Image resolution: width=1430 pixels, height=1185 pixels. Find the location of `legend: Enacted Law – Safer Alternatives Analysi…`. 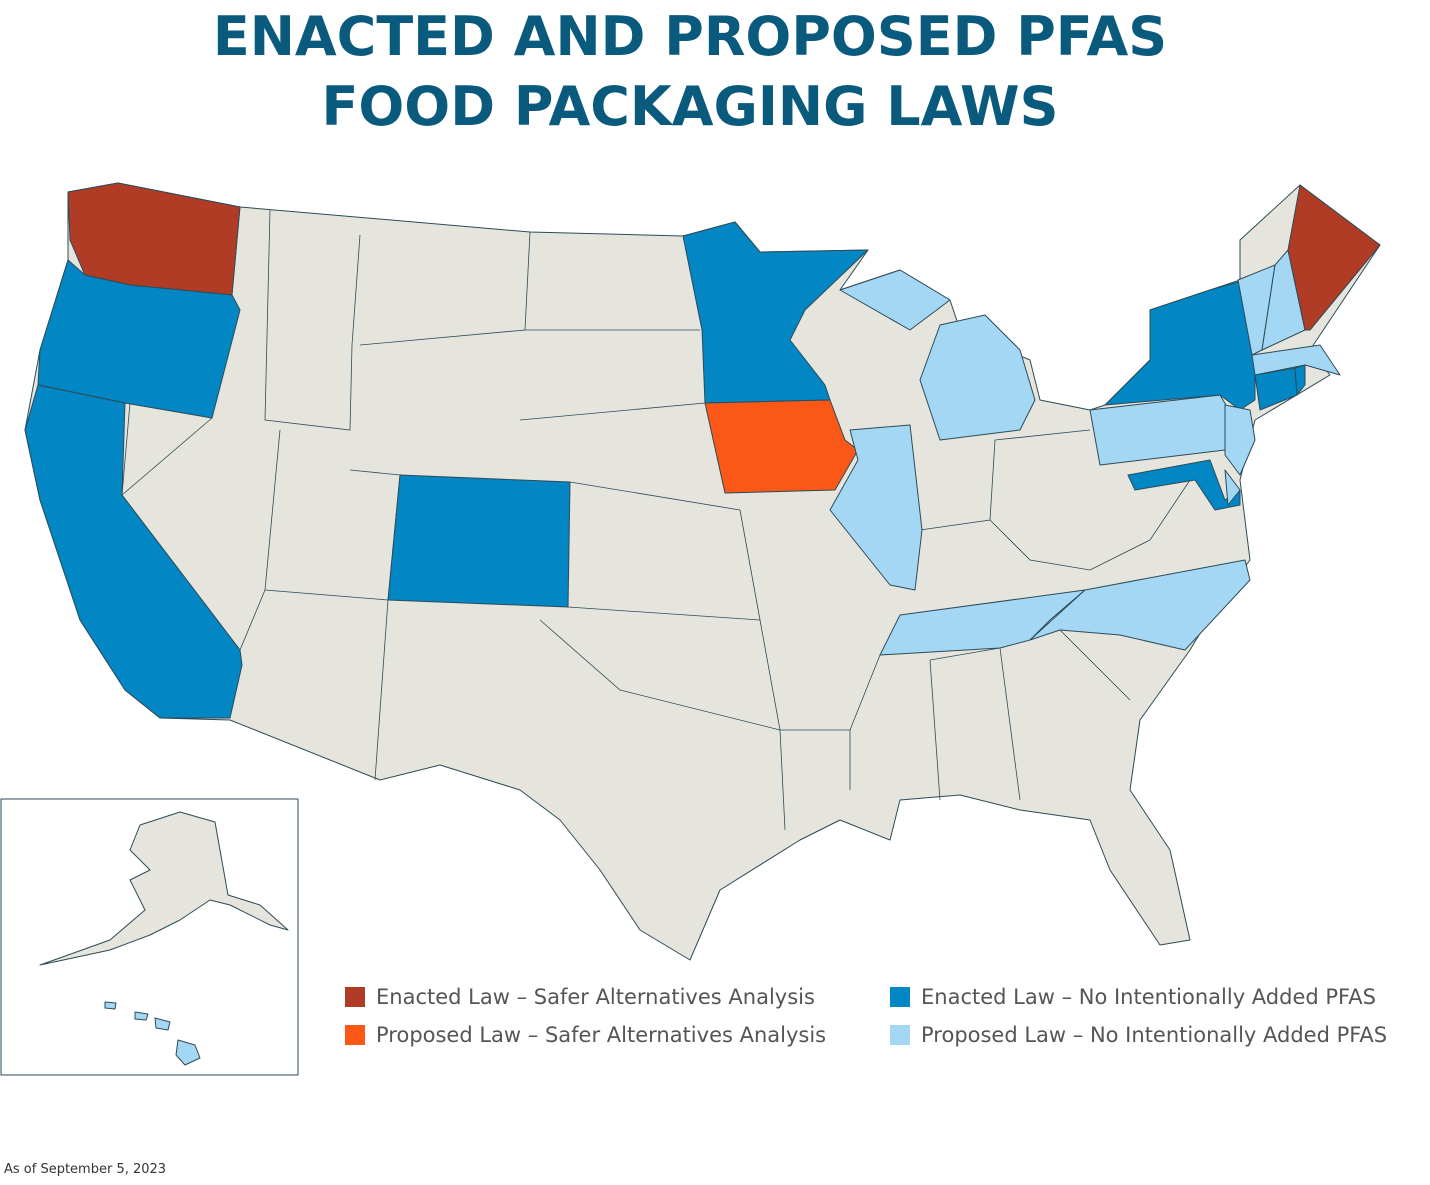

legend: Enacted Law – Safer Alternatives Analysi… is located at coordinates (866, 1016).